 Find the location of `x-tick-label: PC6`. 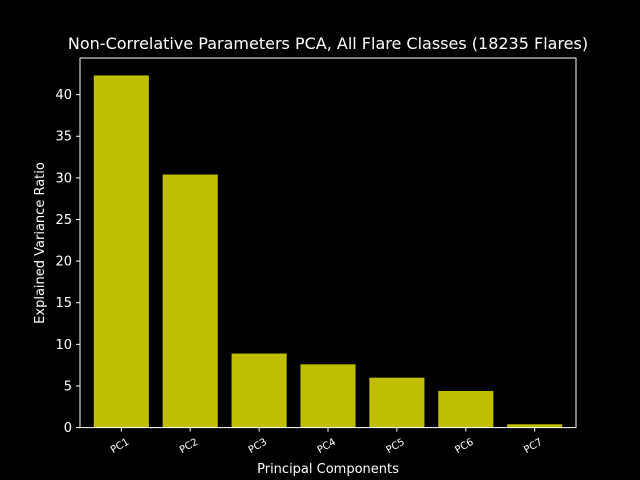

x-tick-label: PC6 is located at coordinates (464, 446).